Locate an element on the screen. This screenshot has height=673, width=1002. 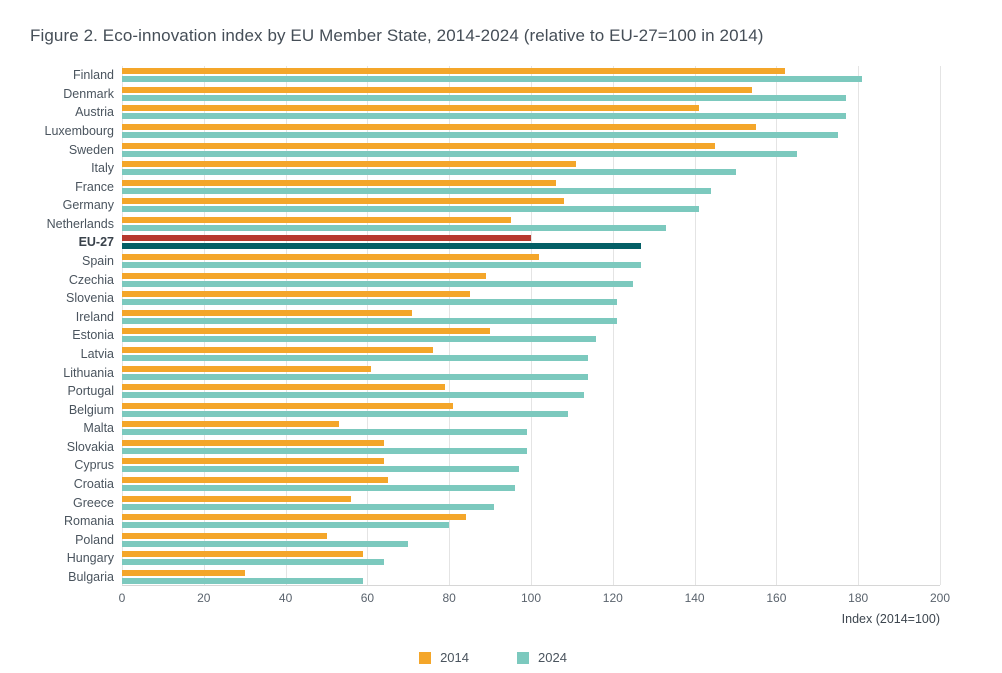
category-label: Poland is located at coordinates (94, 539).